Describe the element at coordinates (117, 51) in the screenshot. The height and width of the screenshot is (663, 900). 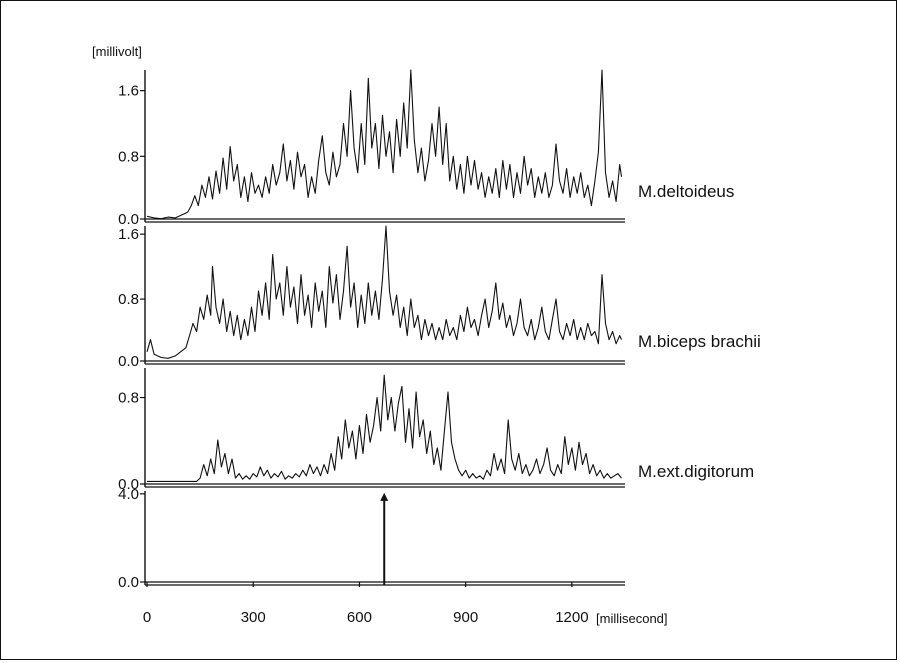
I see `y-unit-label: [millivolt]` at that location.